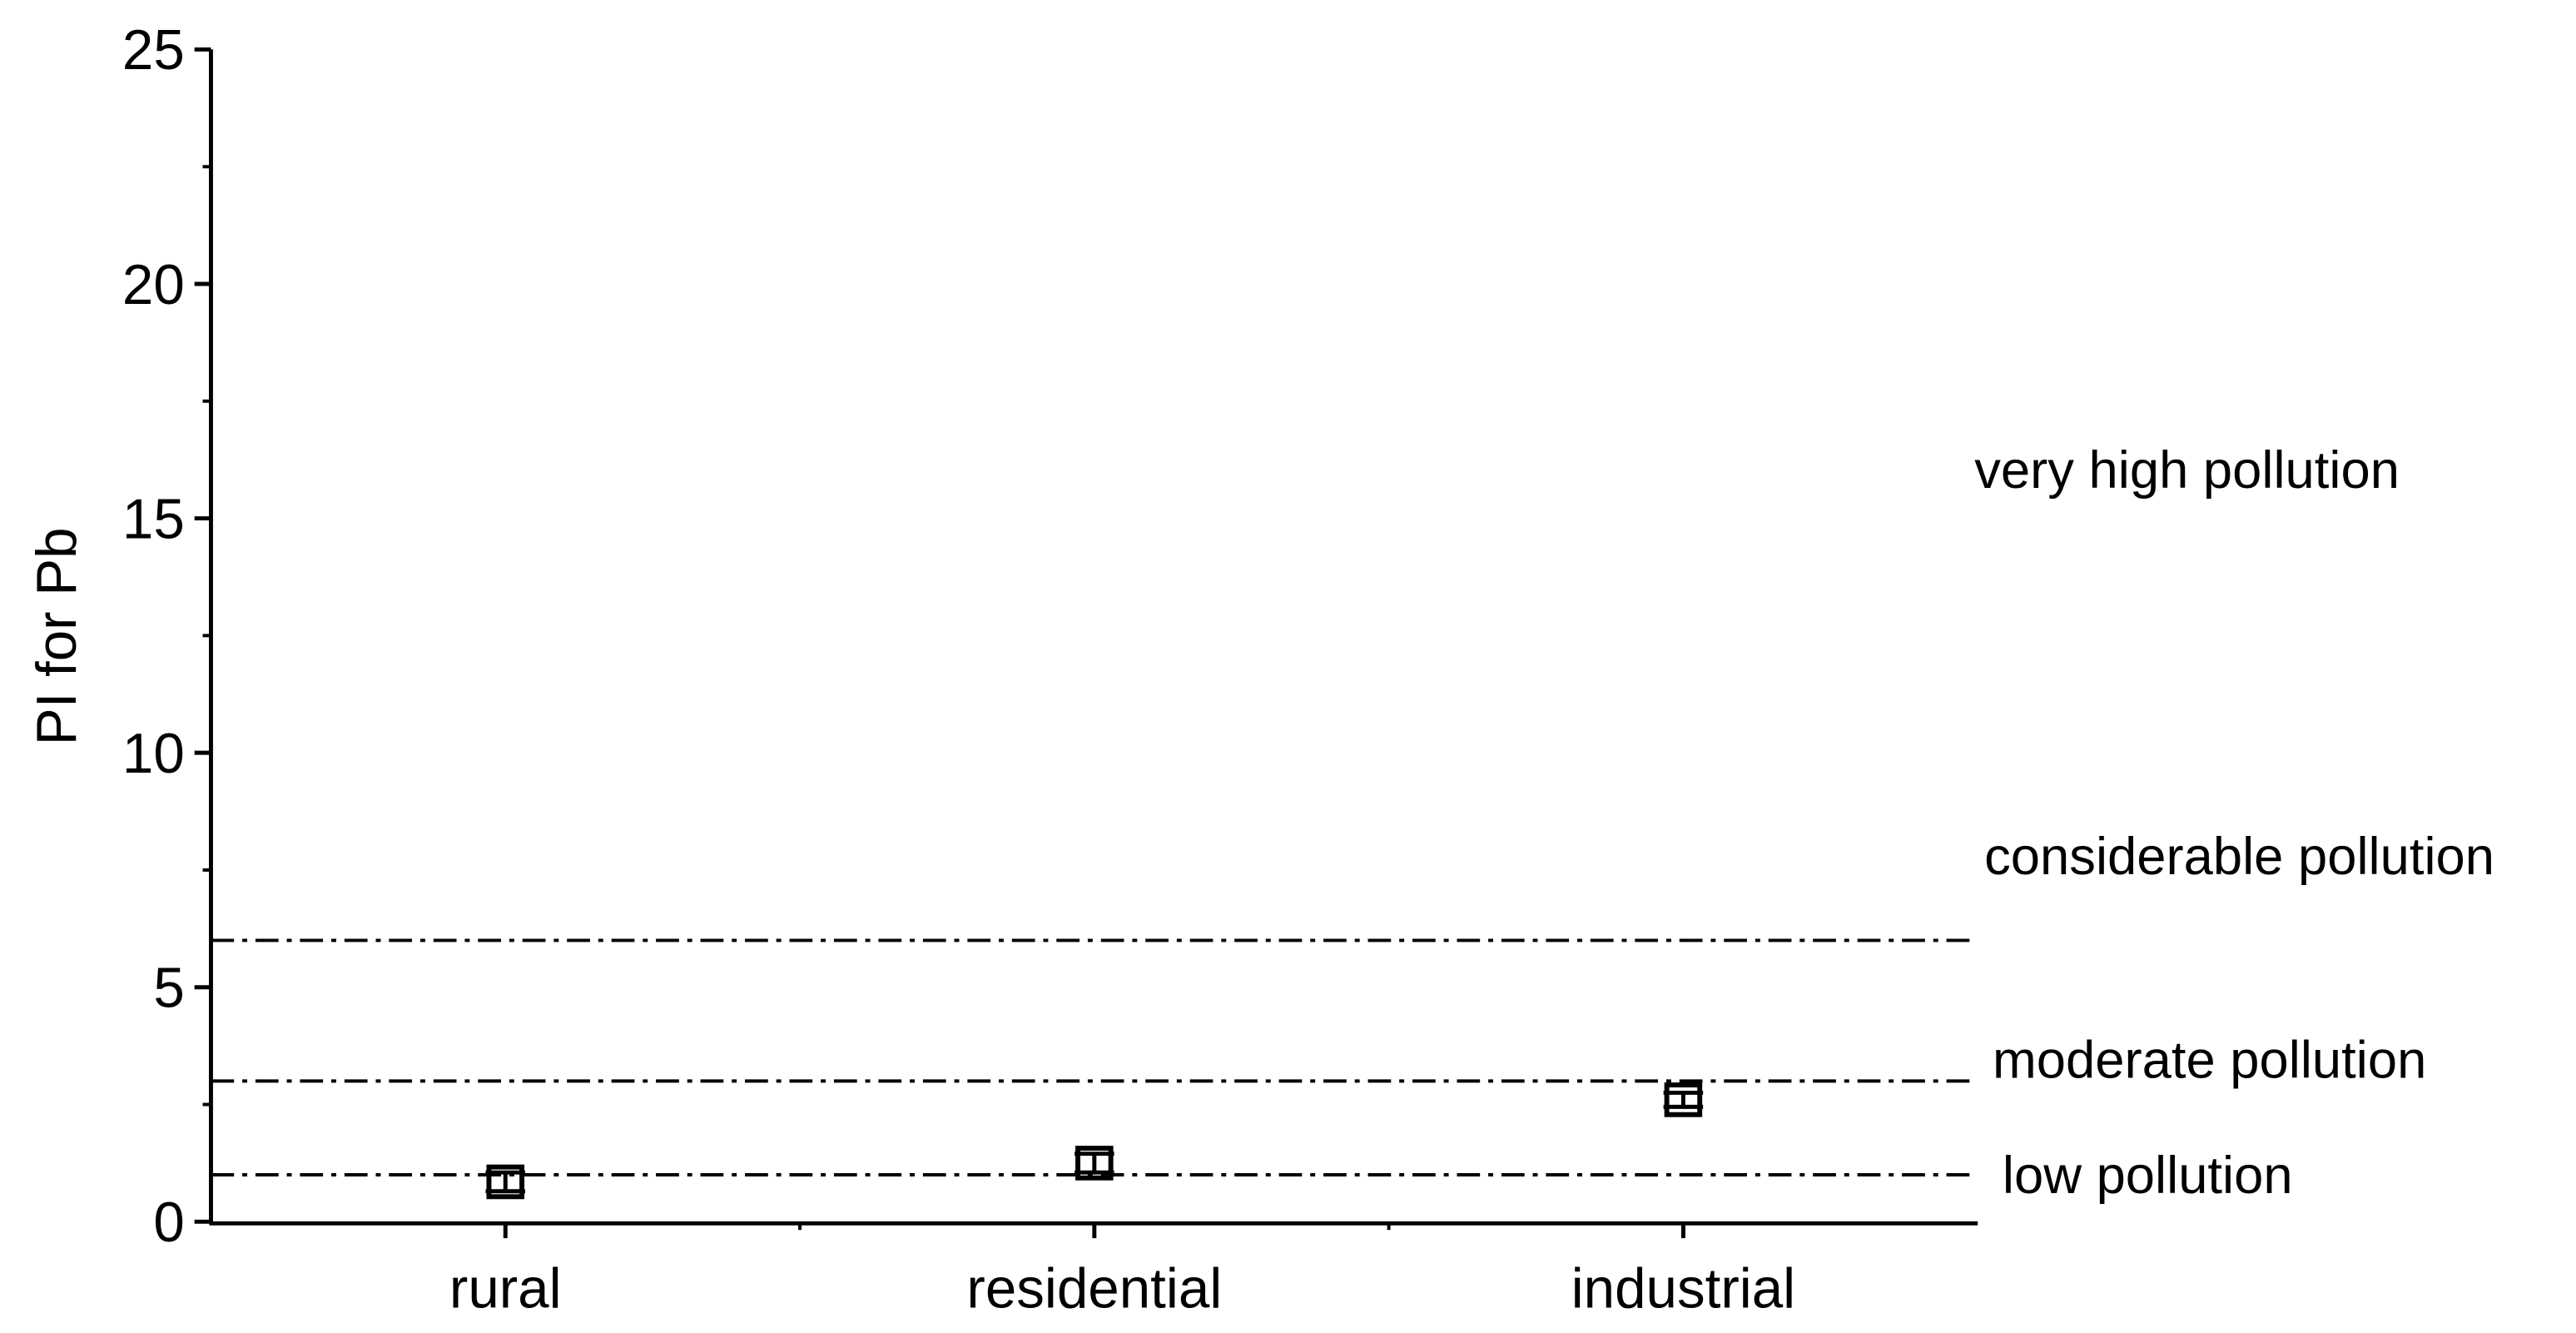  I want to click on y-tick-label: 5, so click(168, 988).